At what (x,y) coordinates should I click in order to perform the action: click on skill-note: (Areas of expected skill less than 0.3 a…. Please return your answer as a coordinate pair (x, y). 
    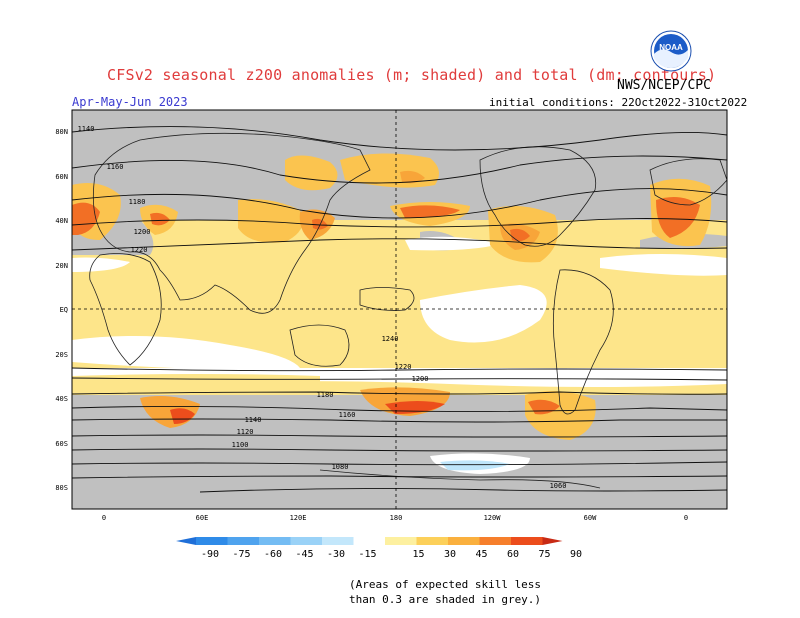
    Looking at the image, I should click on (445, 592).